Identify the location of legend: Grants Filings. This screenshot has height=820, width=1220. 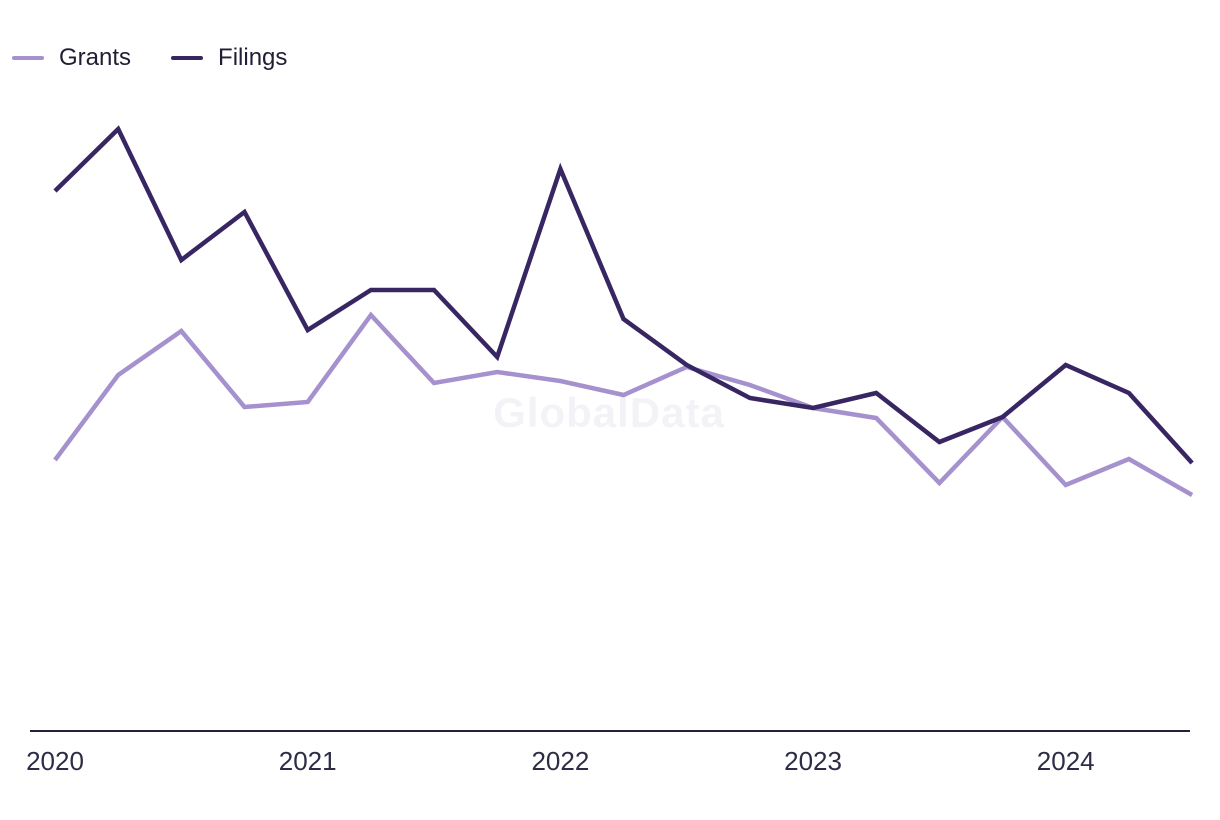
(149, 58).